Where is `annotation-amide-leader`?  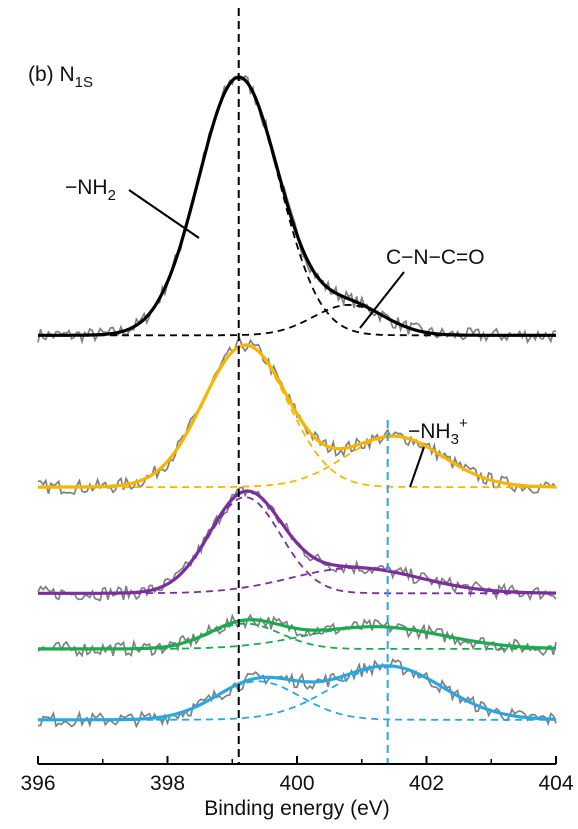 annotation-amide-leader is located at coordinates (382, 300).